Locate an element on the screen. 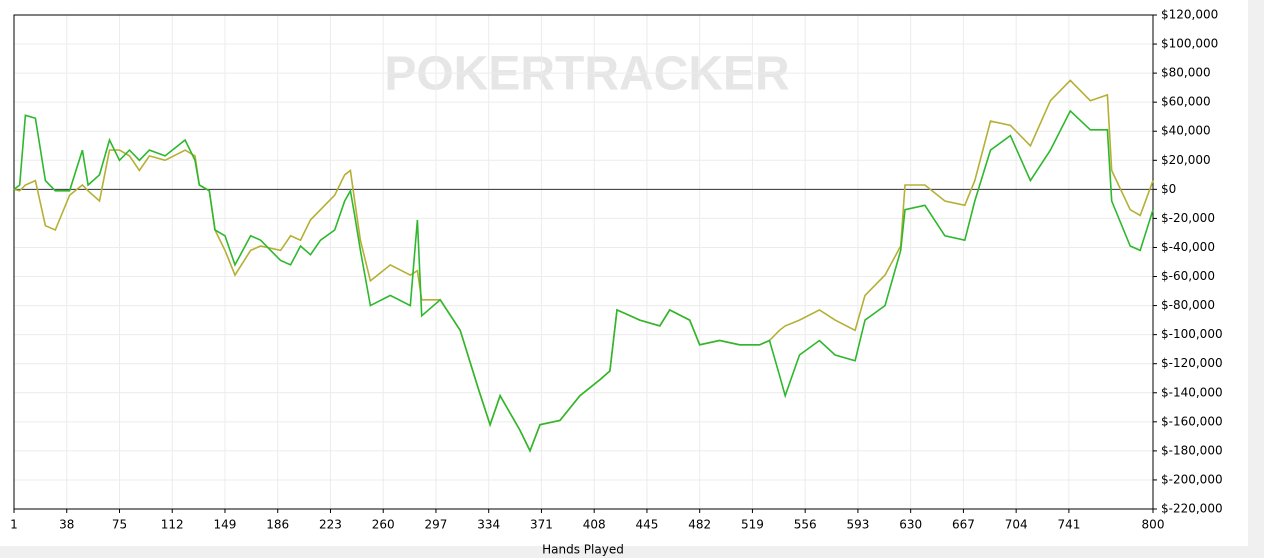  watermark: POKERTRACKER is located at coordinates (586, 74).